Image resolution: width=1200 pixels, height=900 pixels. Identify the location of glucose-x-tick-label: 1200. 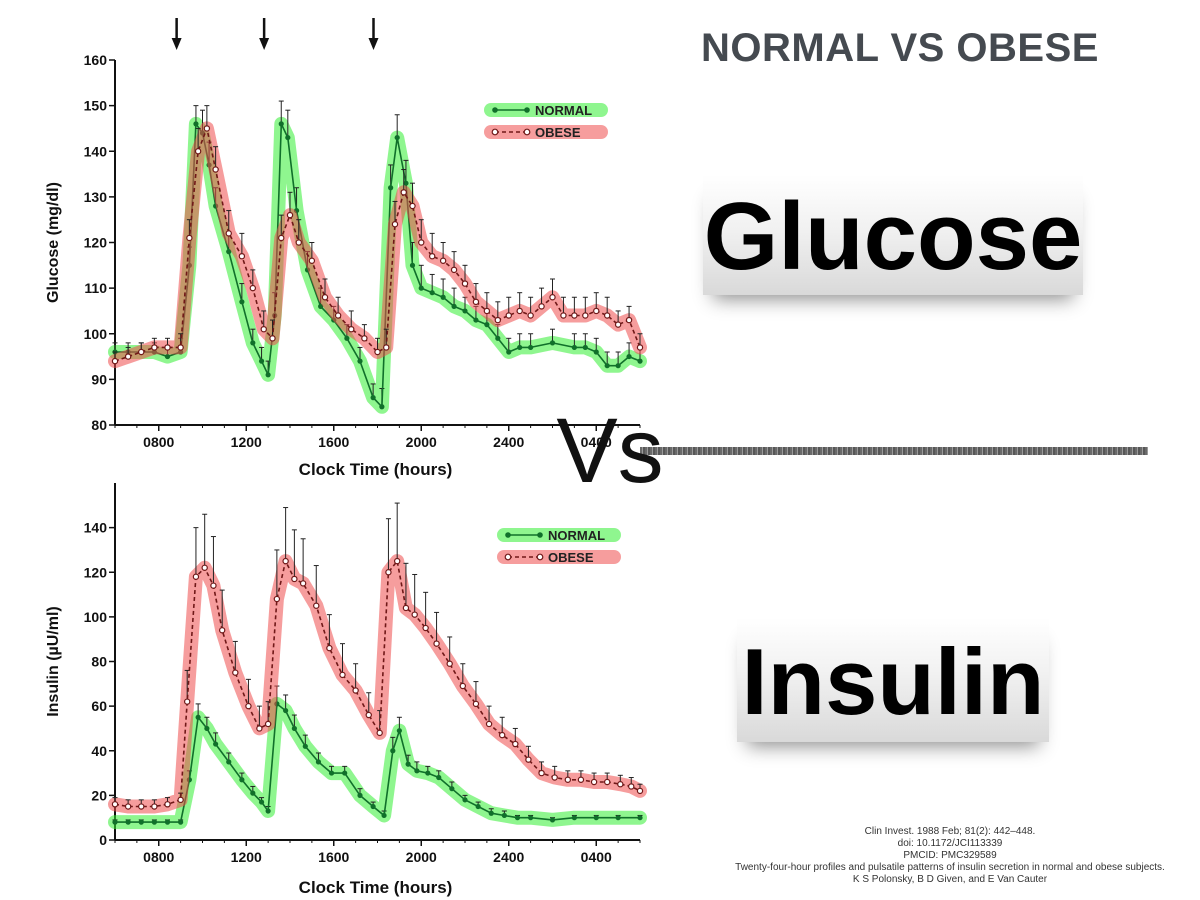
(246, 442).